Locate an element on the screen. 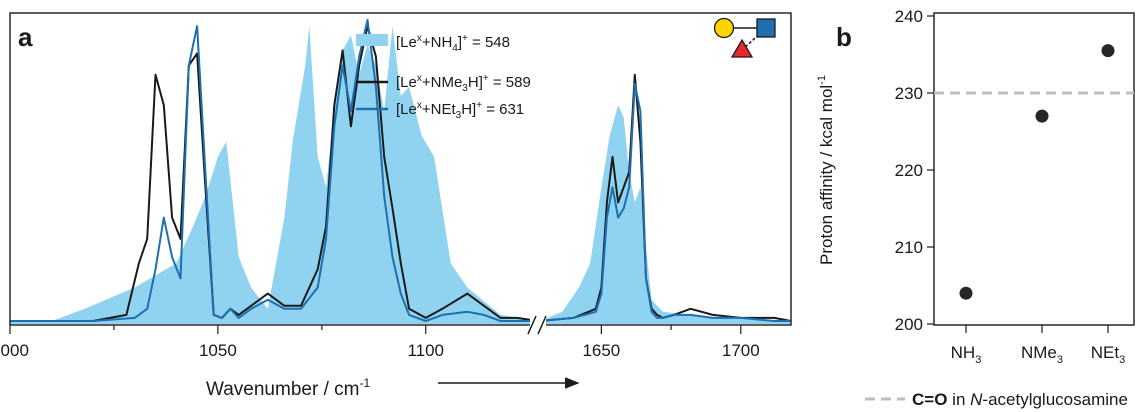 The image size is (1145, 412). y-axis-ticks: 200 210 220 230 240 is located at coordinates (914, 170).